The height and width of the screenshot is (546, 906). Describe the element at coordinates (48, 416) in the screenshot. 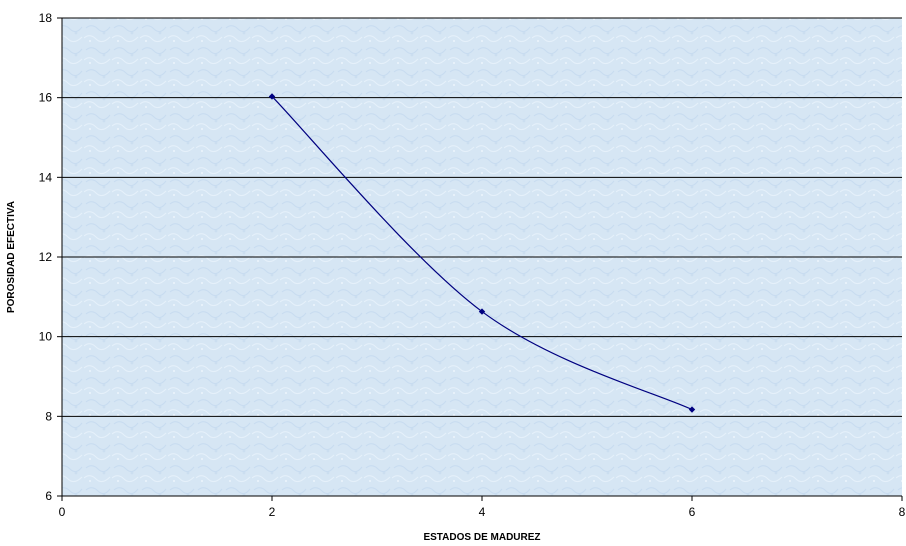

I see `y-tick-label-8: 8` at that location.